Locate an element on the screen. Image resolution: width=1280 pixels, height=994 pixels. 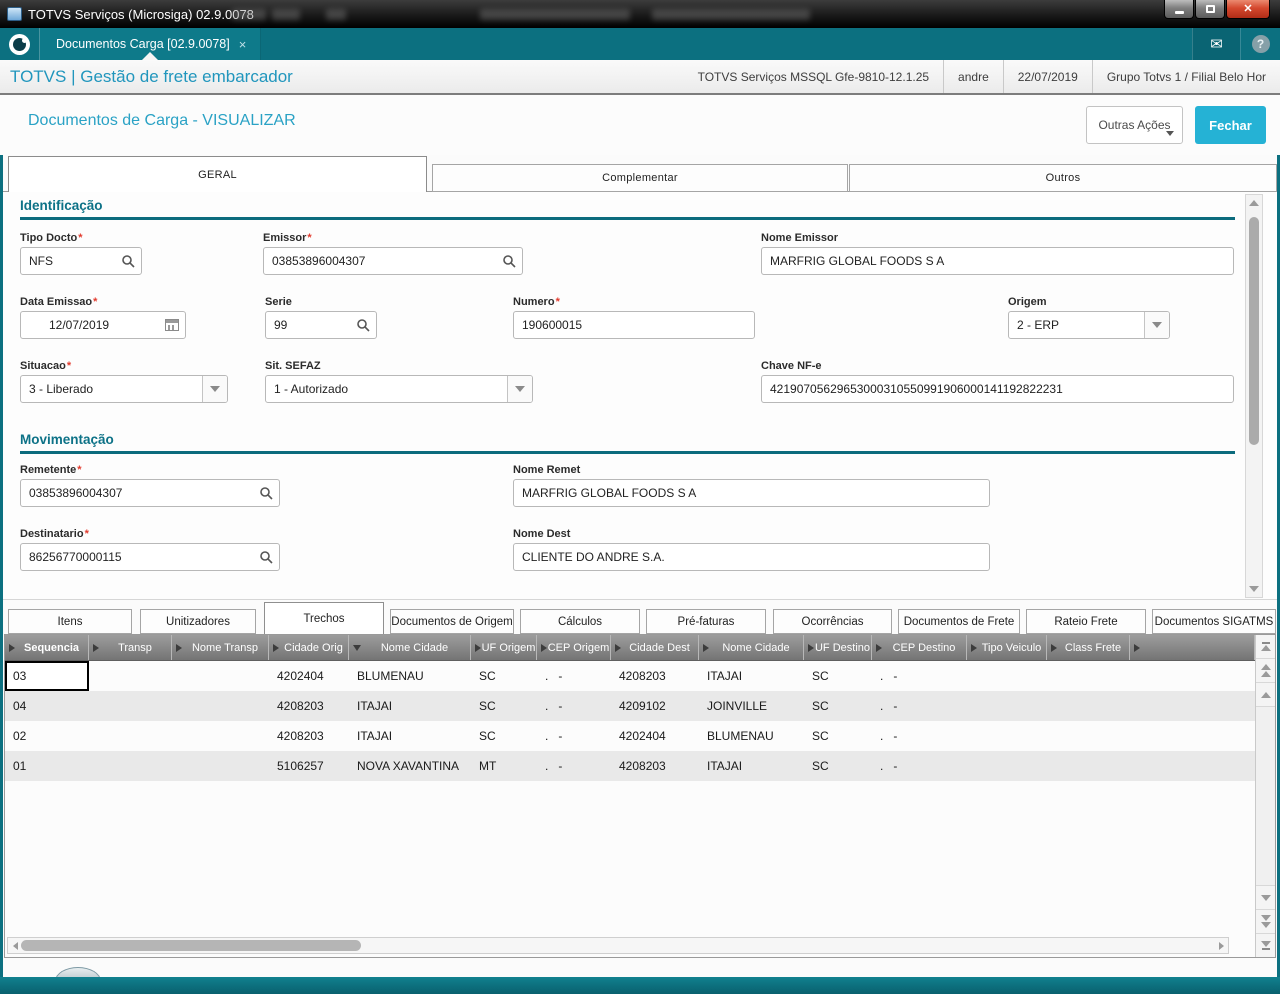
grid-cell-focused: 03 is located at coordinates (47, 676).